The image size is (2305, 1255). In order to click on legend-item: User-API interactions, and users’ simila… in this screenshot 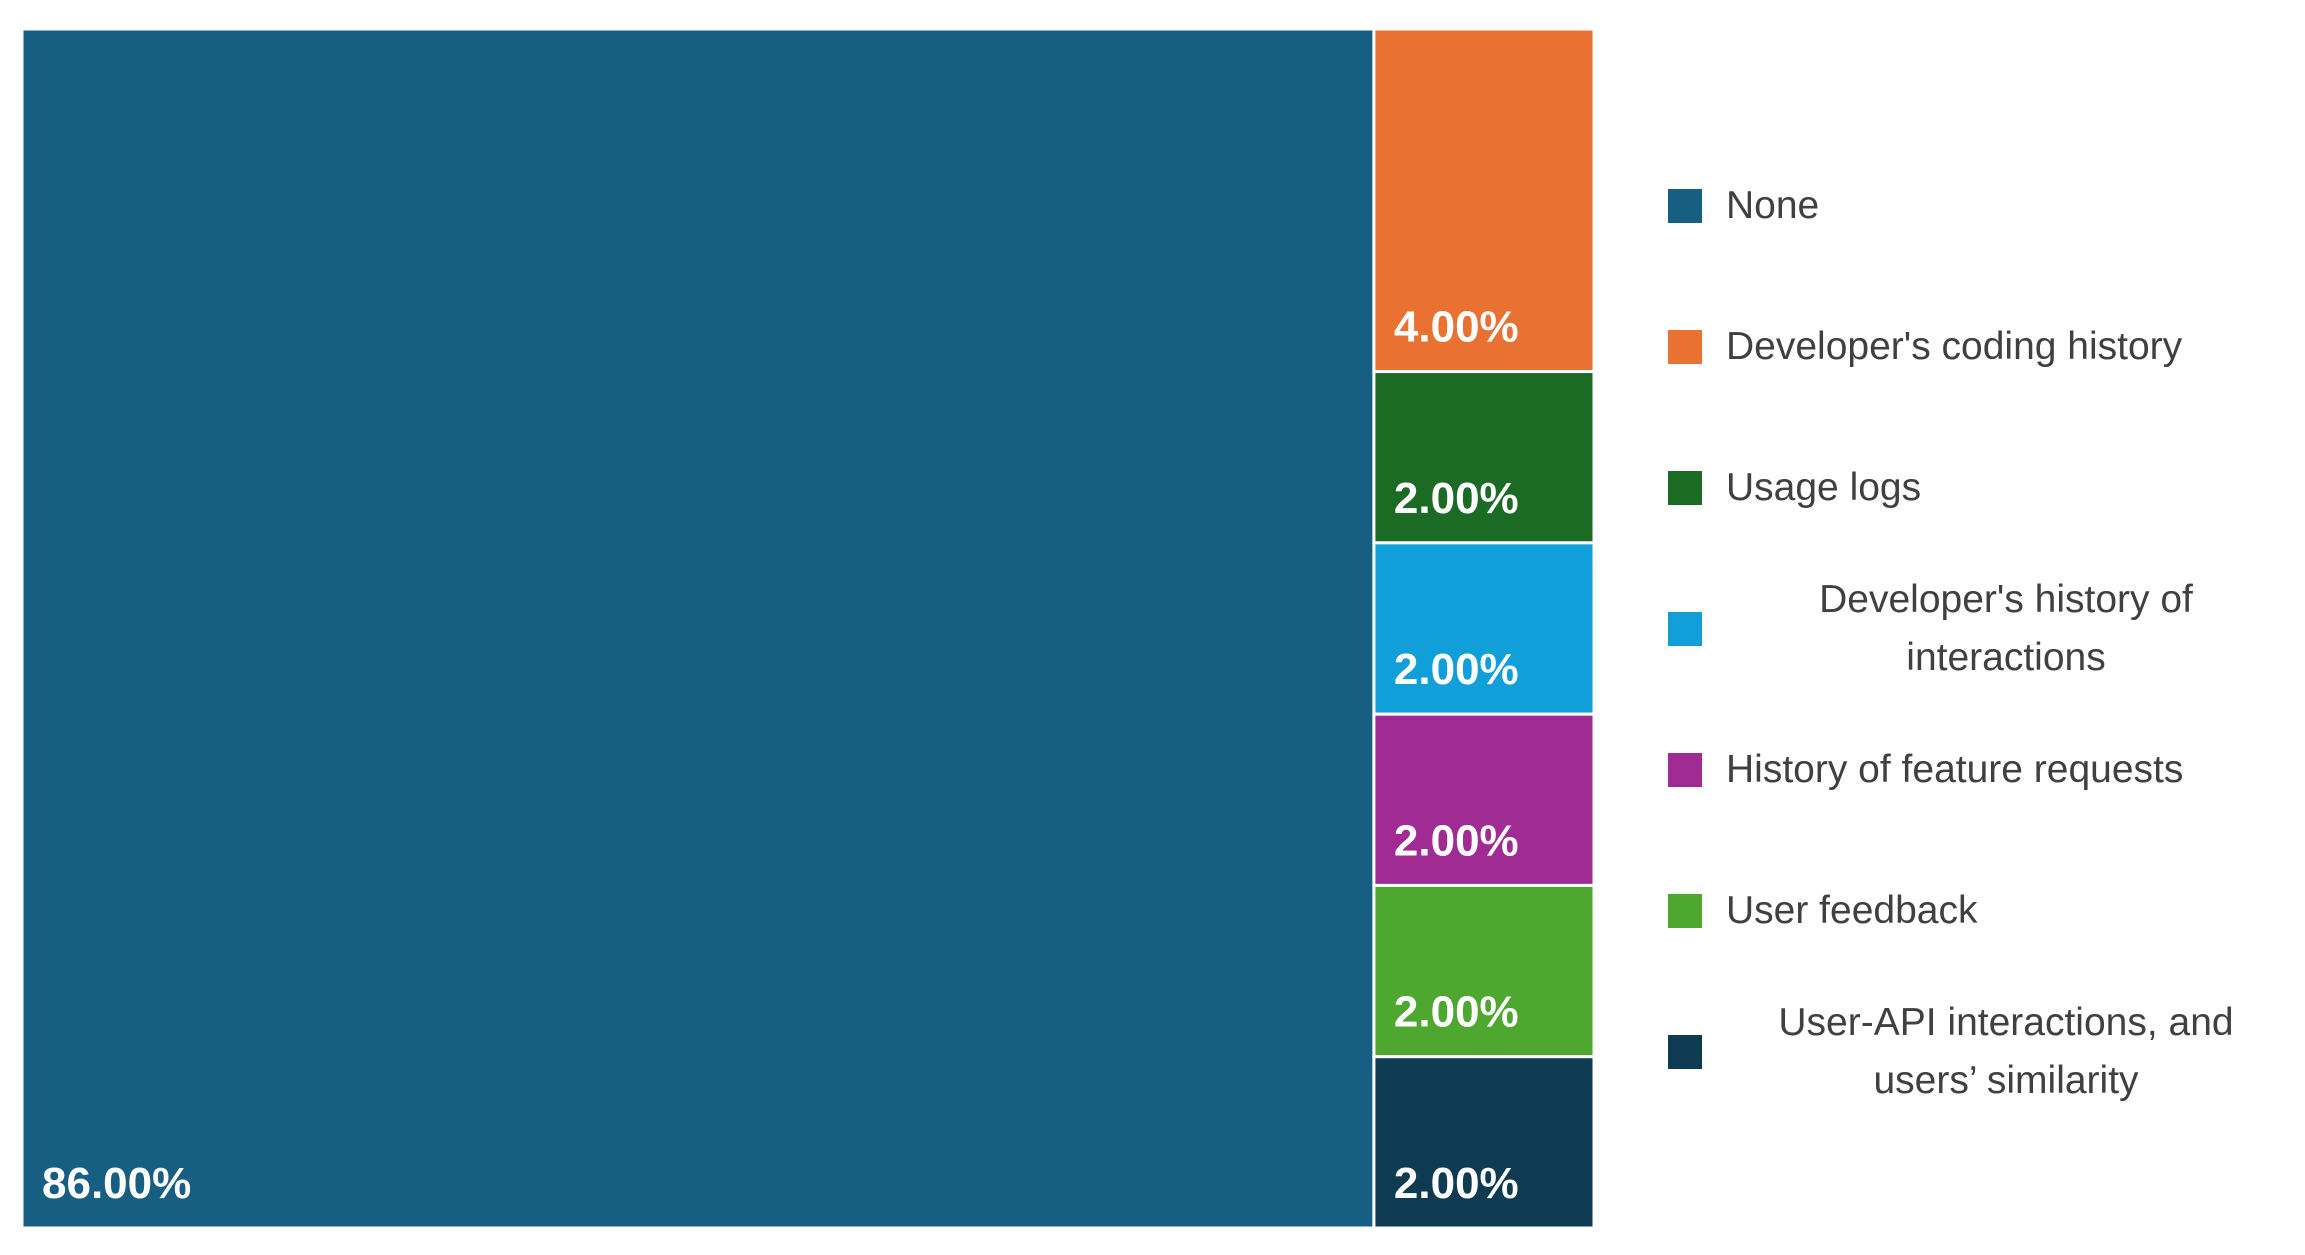, I will do `click(1977, 1052)`.